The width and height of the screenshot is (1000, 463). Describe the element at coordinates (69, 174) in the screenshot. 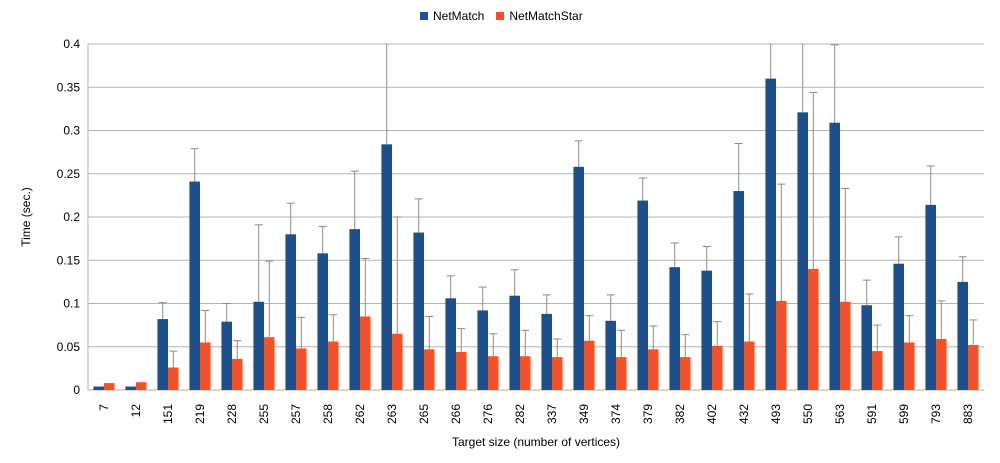

I see `y-tick-label: 0.25` at that location.